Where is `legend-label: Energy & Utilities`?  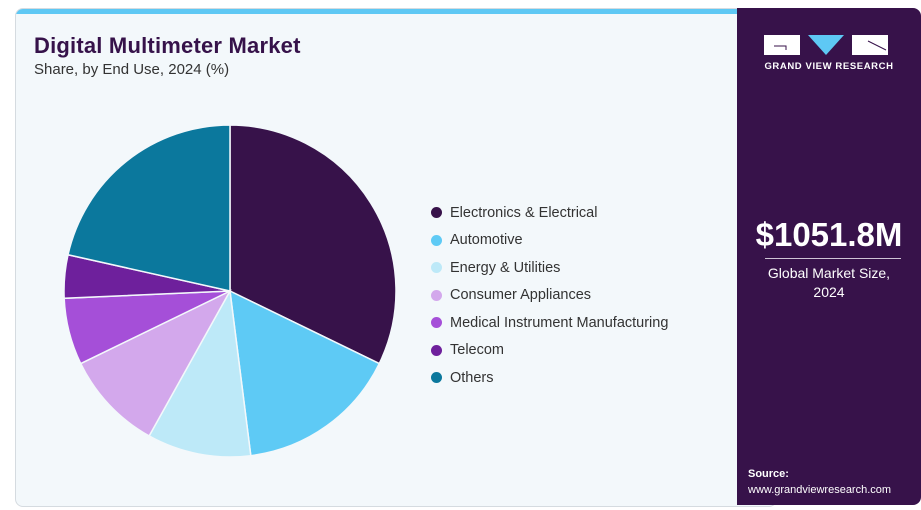 legend-label: Energy & Utilities is located at coordinates (505, 267).